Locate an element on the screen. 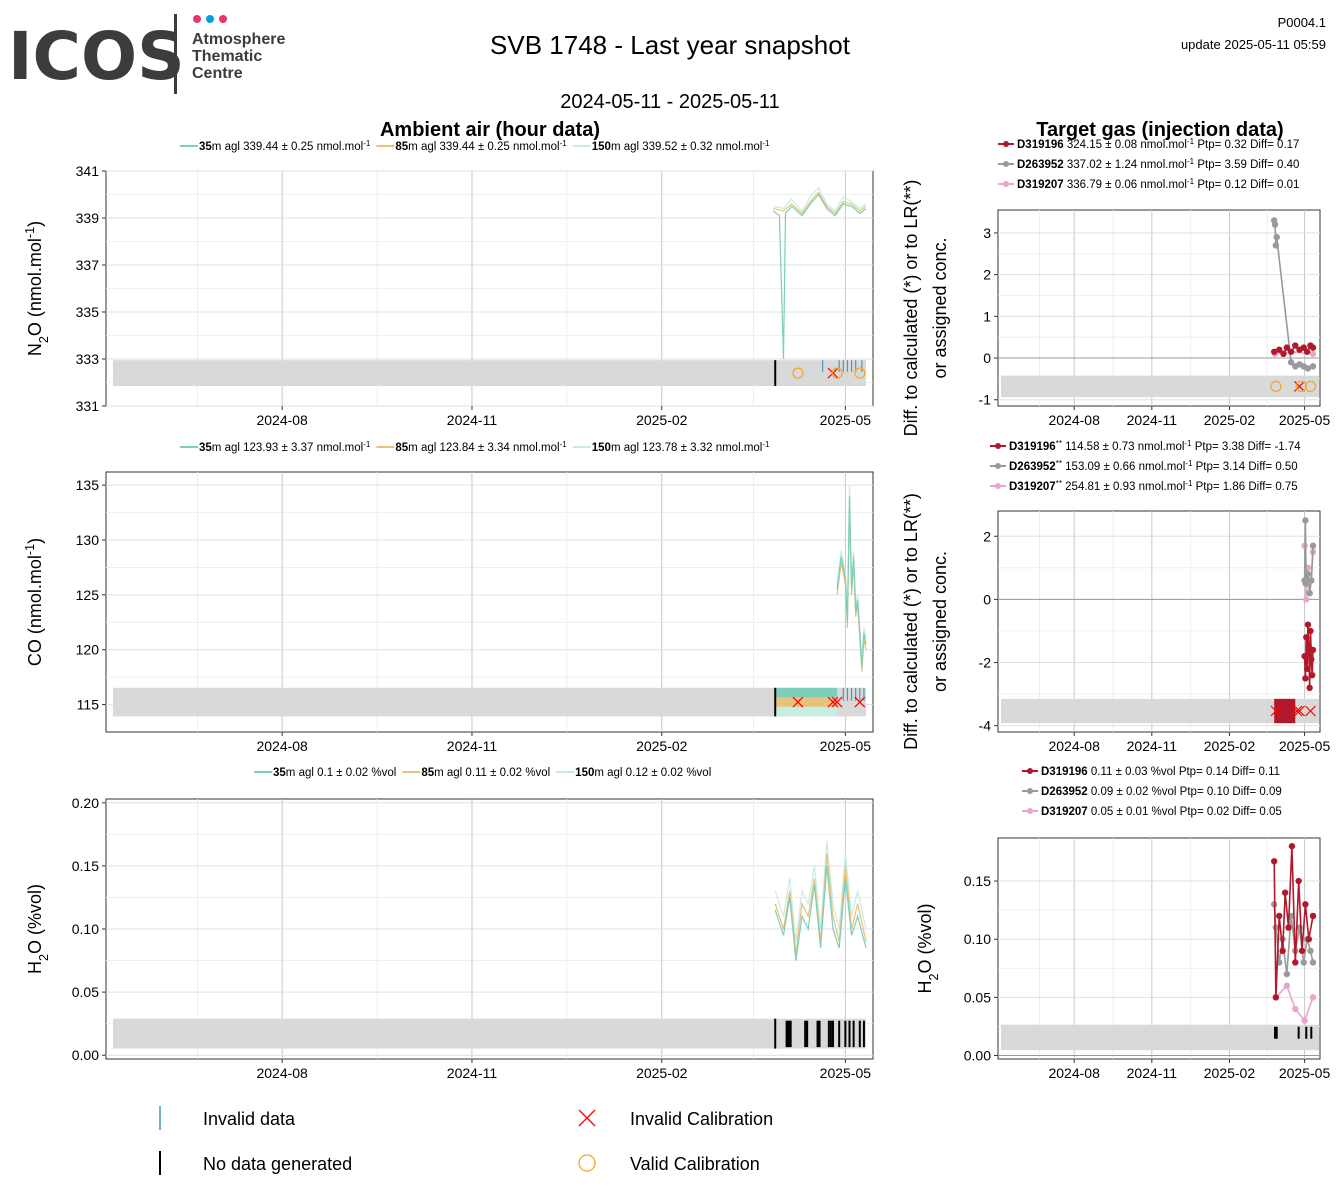 The image size is (1340, 1200). y-tick-label: 115 is located at coordinates (88, 705).